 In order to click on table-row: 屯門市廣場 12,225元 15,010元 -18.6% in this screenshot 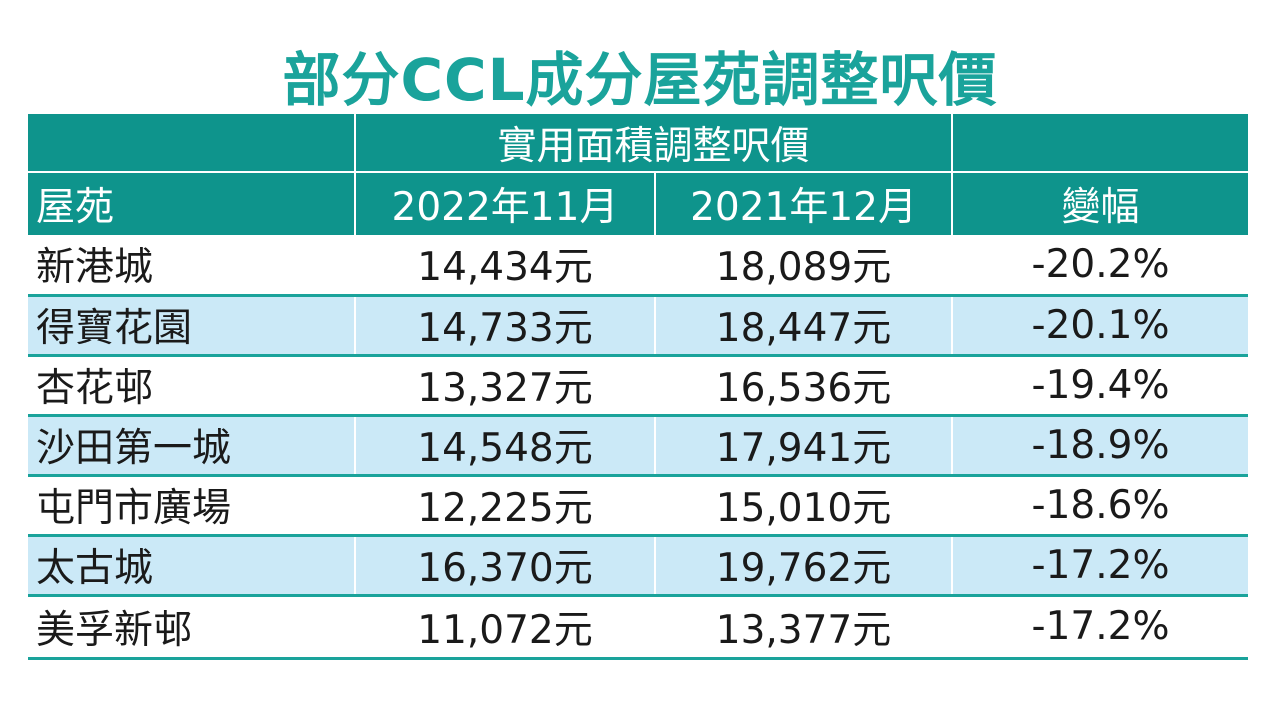, I will do `click(638, 506)`.